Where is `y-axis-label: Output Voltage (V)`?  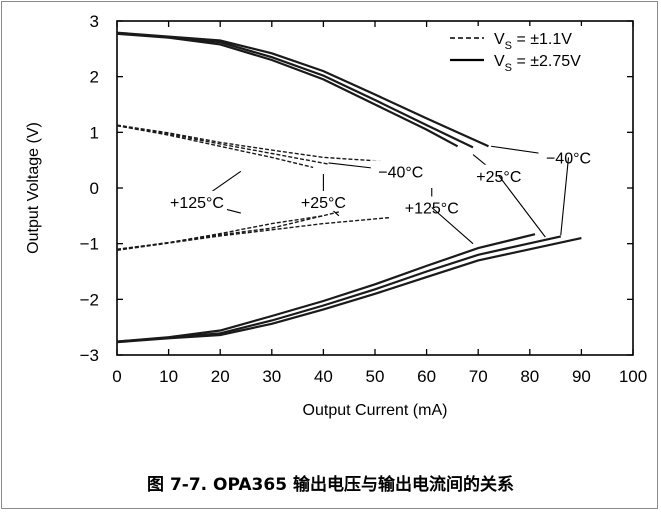
y-axis-label: Output Voltage (V) is located at coordinates (33, 188).